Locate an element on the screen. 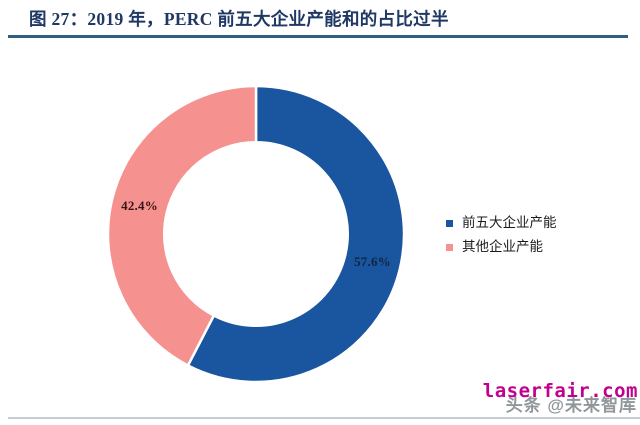  data-label-top5-share: 57.6% is located at coordinates (372, 262).